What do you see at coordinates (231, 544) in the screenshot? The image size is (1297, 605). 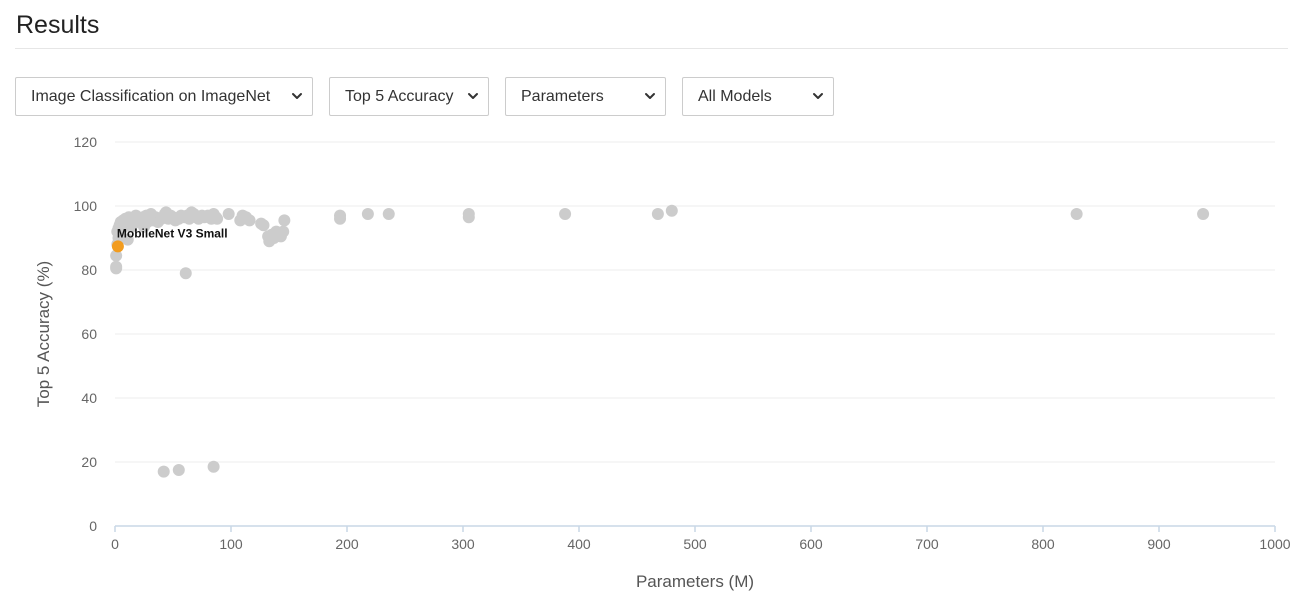 I see `x-tick-label: 100` at bounding box center [231, 544].